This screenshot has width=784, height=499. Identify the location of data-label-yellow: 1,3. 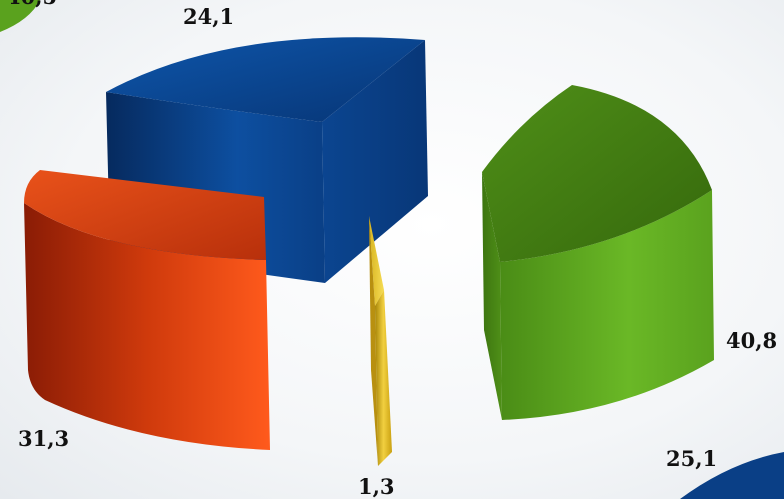
(376, 486).